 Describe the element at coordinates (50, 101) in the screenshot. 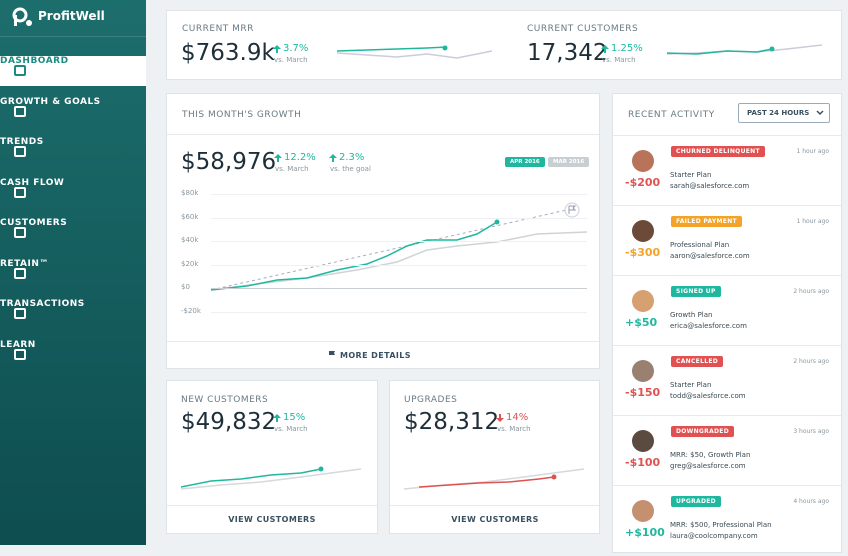

I see `nav-label: GROWTH & GOALS` at that location.